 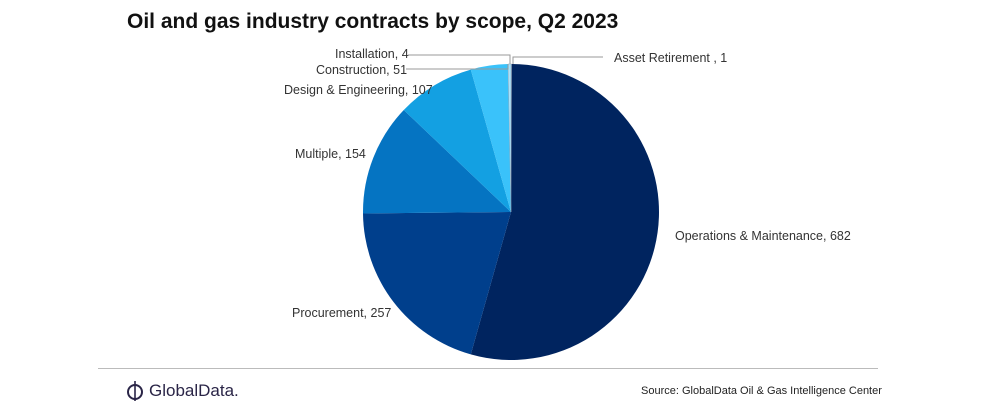 What do you see at coordinates (763, 236) in the screenshot?
I see `data-label: Operations & Maintenance, 682` at bounding box center [763, 236].